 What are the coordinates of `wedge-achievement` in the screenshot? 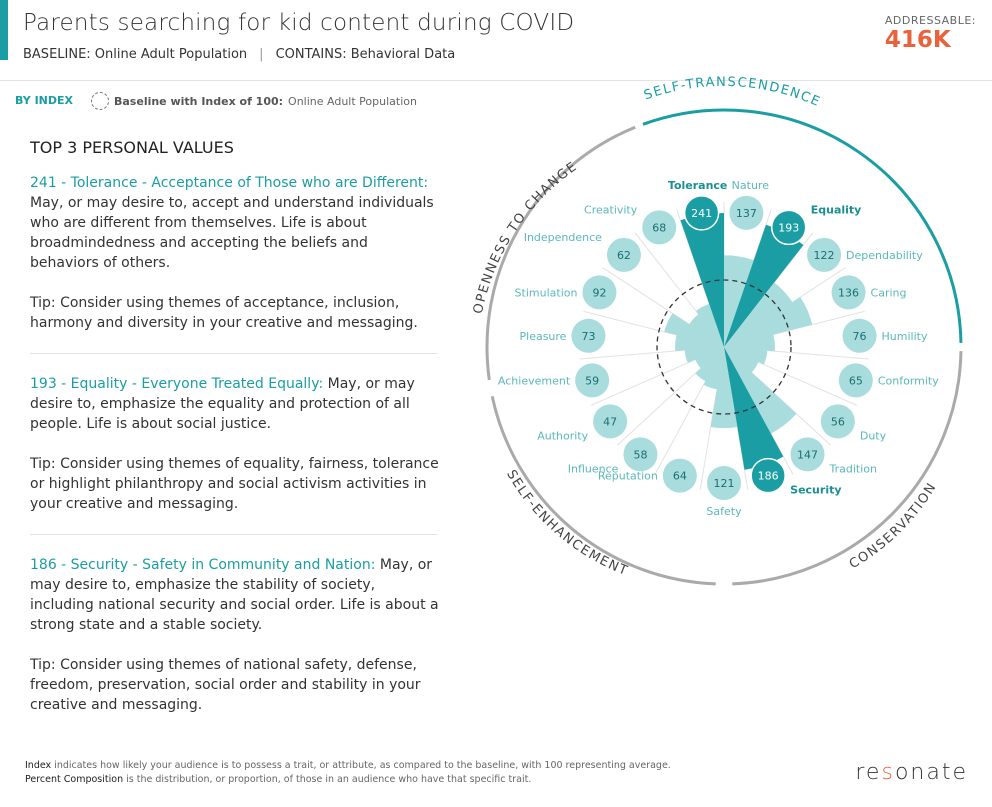 It's located at (704, 355).